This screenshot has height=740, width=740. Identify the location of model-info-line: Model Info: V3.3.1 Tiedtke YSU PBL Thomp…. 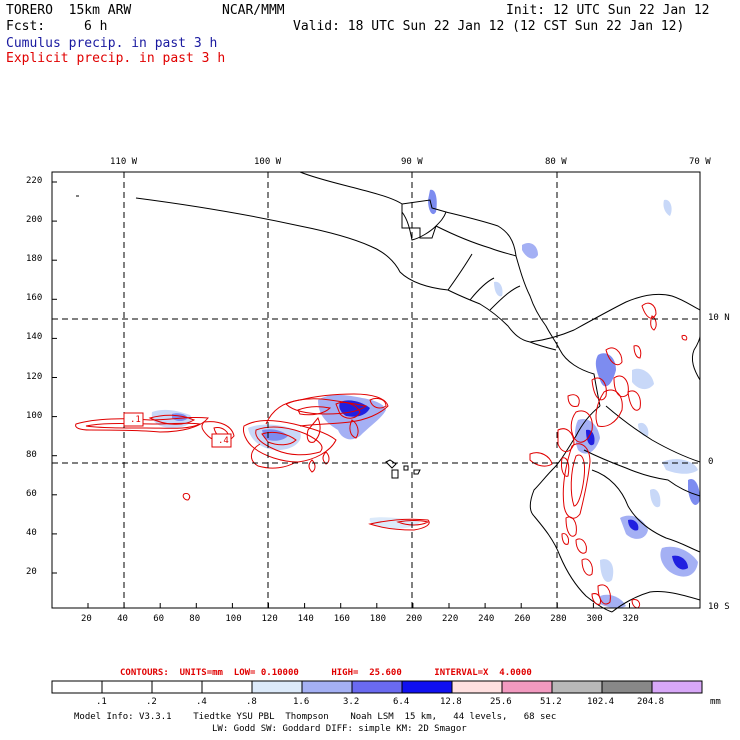
(315, 717).